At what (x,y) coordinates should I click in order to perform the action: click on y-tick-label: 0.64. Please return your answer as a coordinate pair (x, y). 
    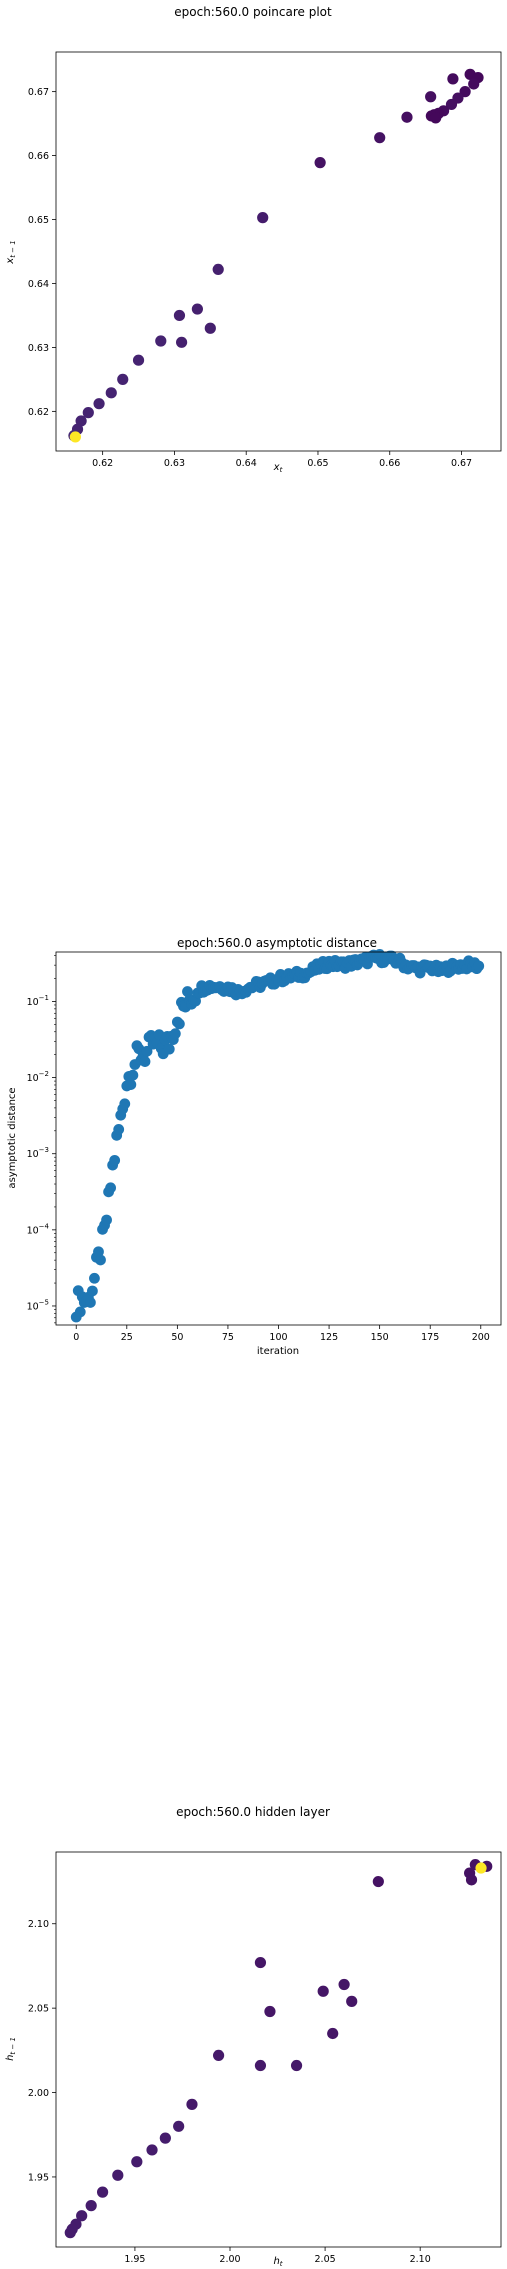
    Looking at the image, I should click on (38, 284).